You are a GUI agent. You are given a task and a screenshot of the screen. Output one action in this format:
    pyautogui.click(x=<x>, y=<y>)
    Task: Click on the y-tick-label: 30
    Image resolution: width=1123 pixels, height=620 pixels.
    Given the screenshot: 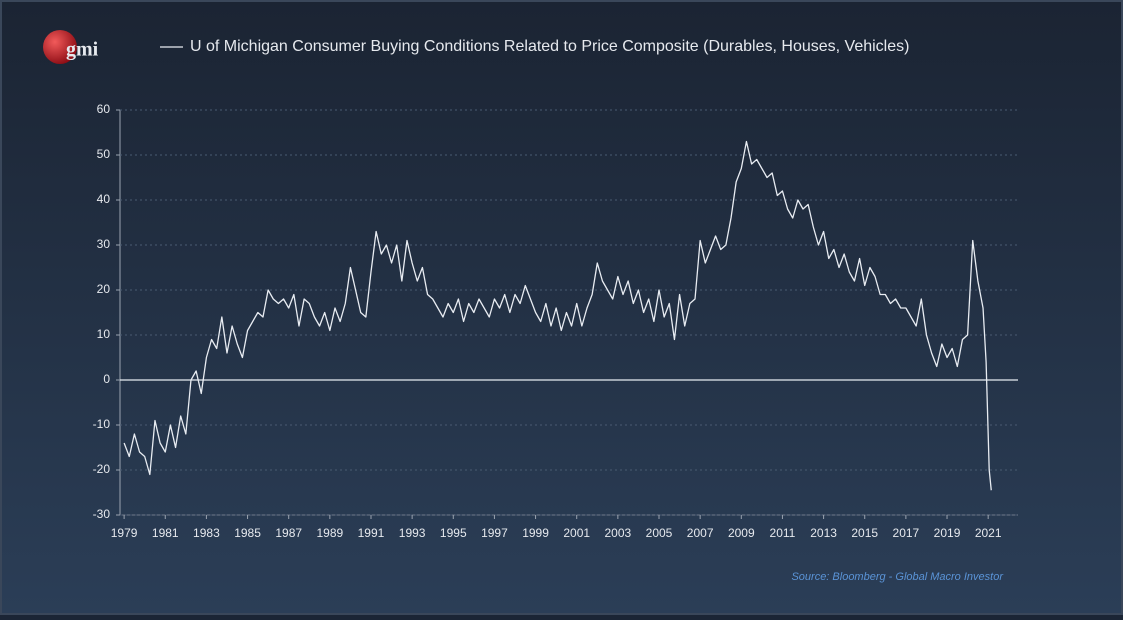 What is the action you would take?
    pyautogui.click(x=104, y=244)
    